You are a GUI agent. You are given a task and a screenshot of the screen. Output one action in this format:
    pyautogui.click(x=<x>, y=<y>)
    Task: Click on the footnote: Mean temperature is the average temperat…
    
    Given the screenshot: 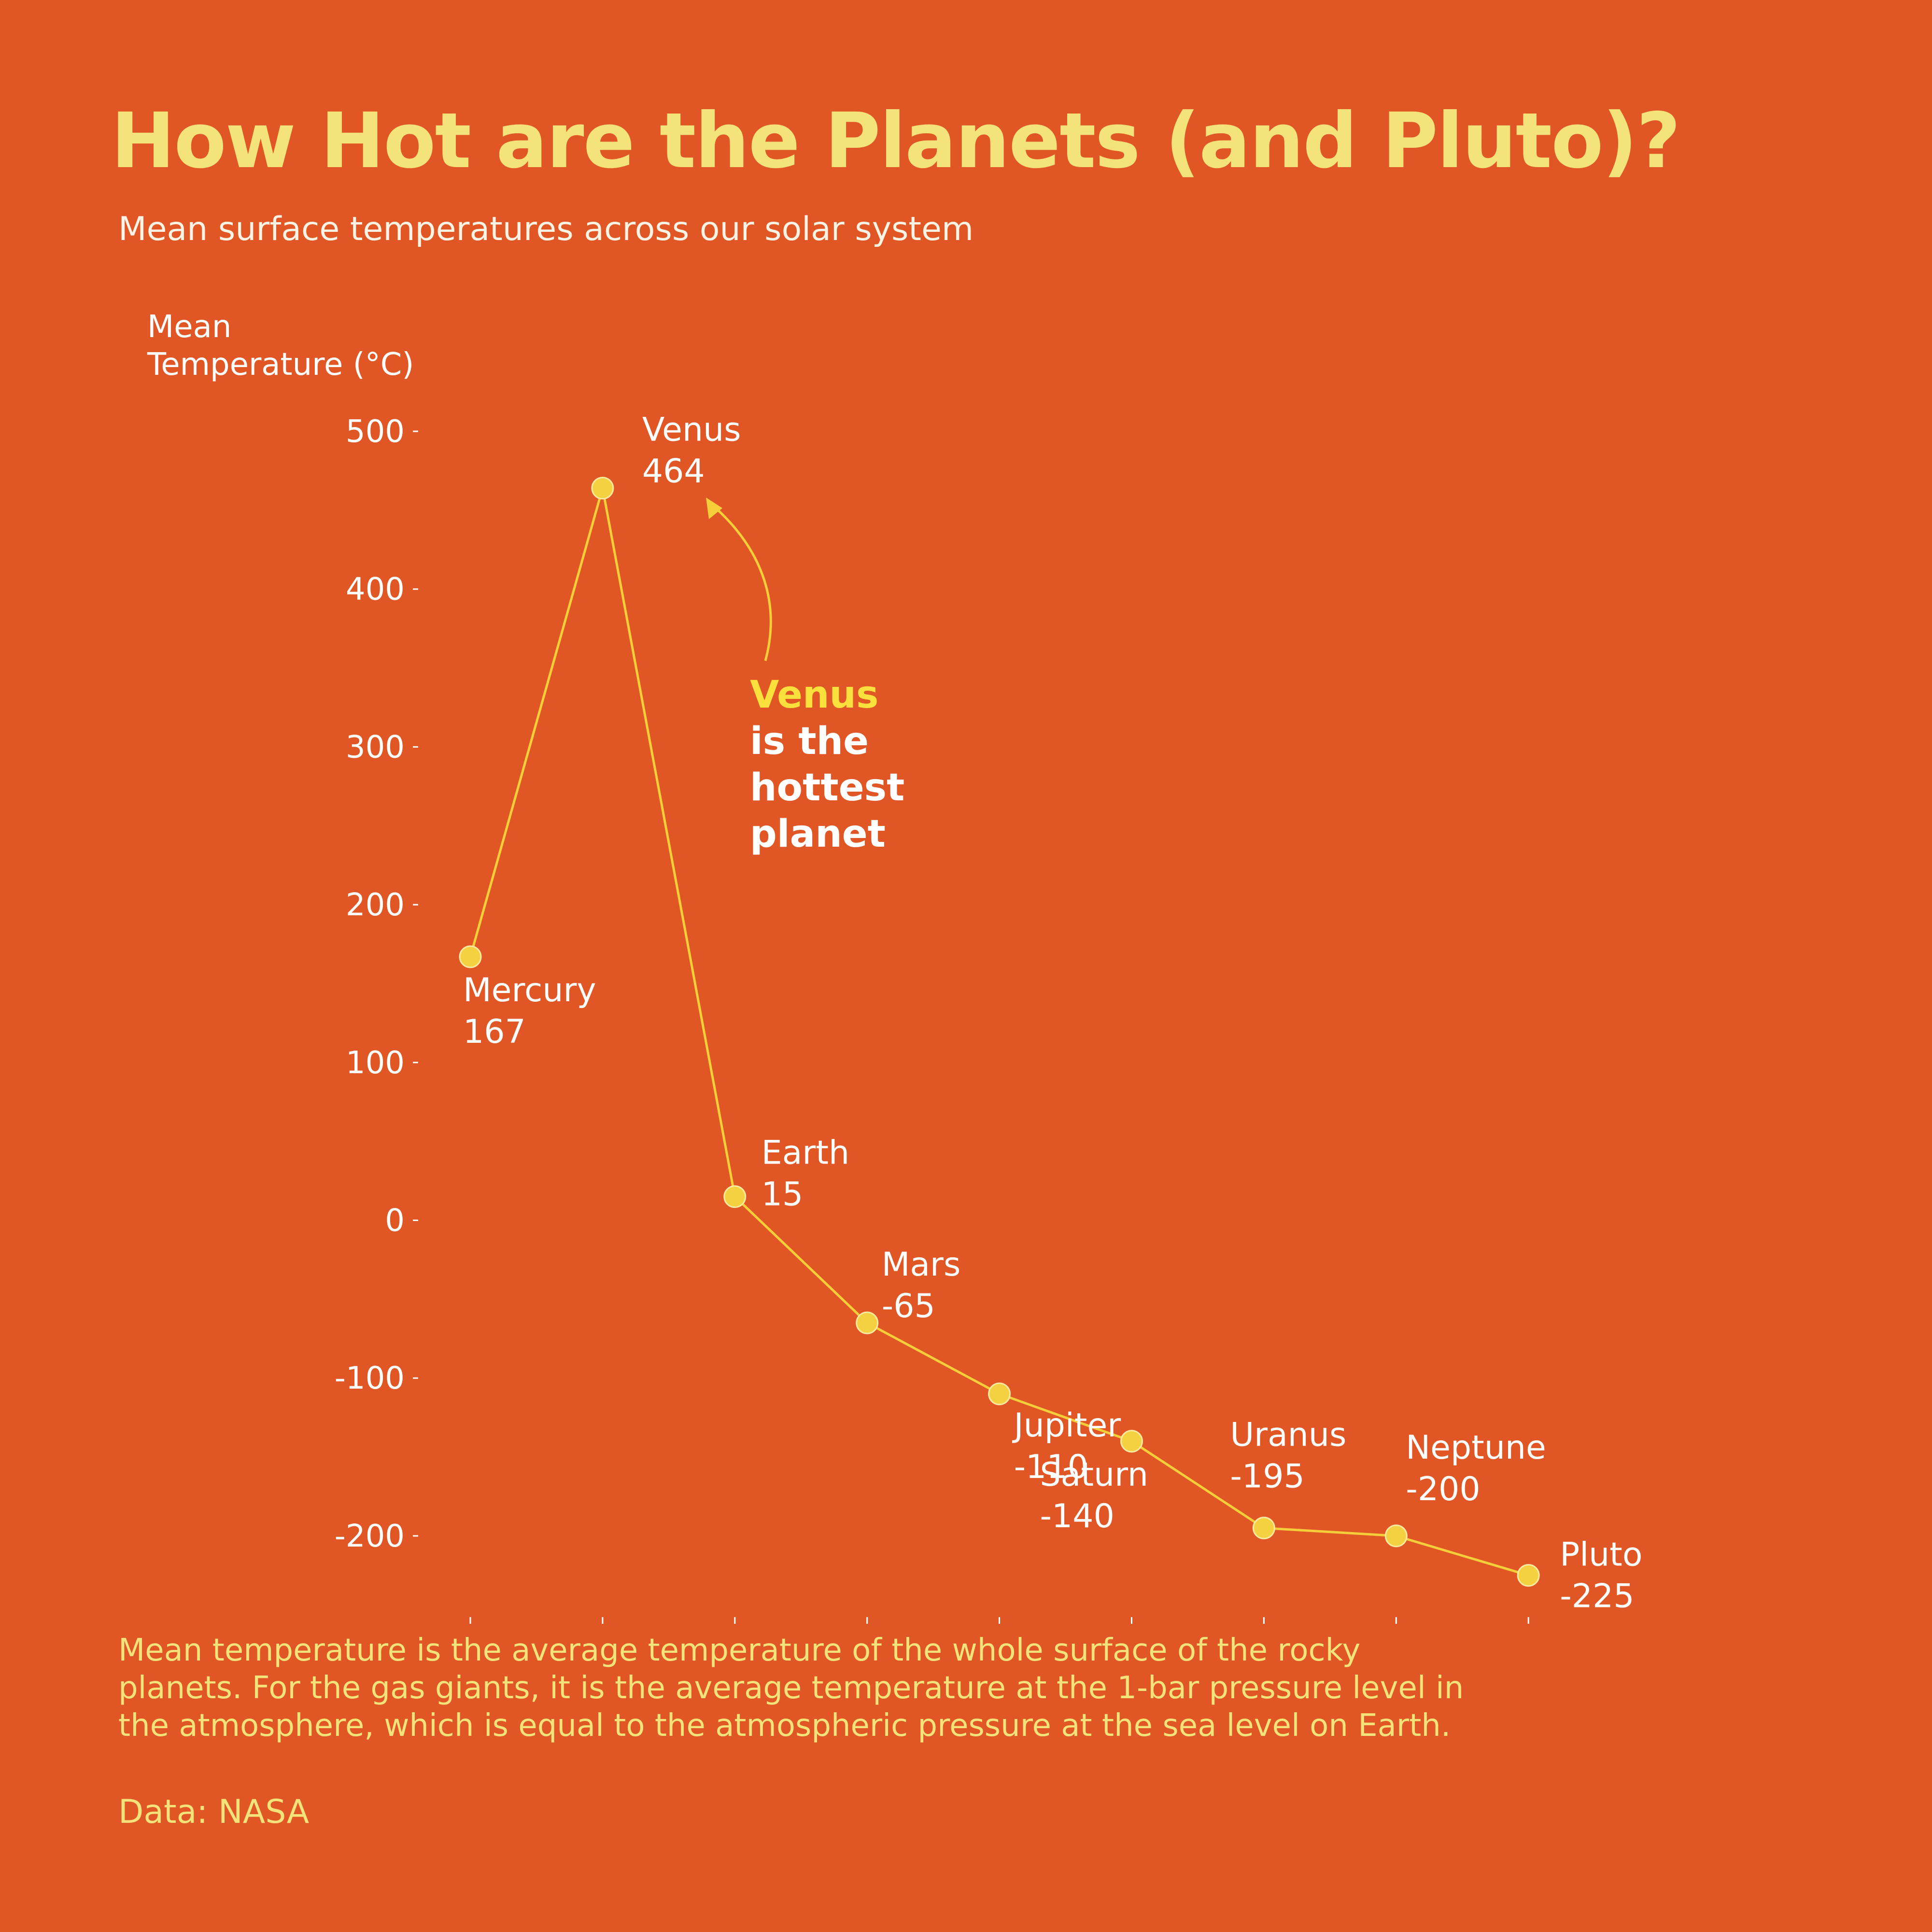 What is the action you would take?
    pyautogui.click(x=791, y=1688)
    